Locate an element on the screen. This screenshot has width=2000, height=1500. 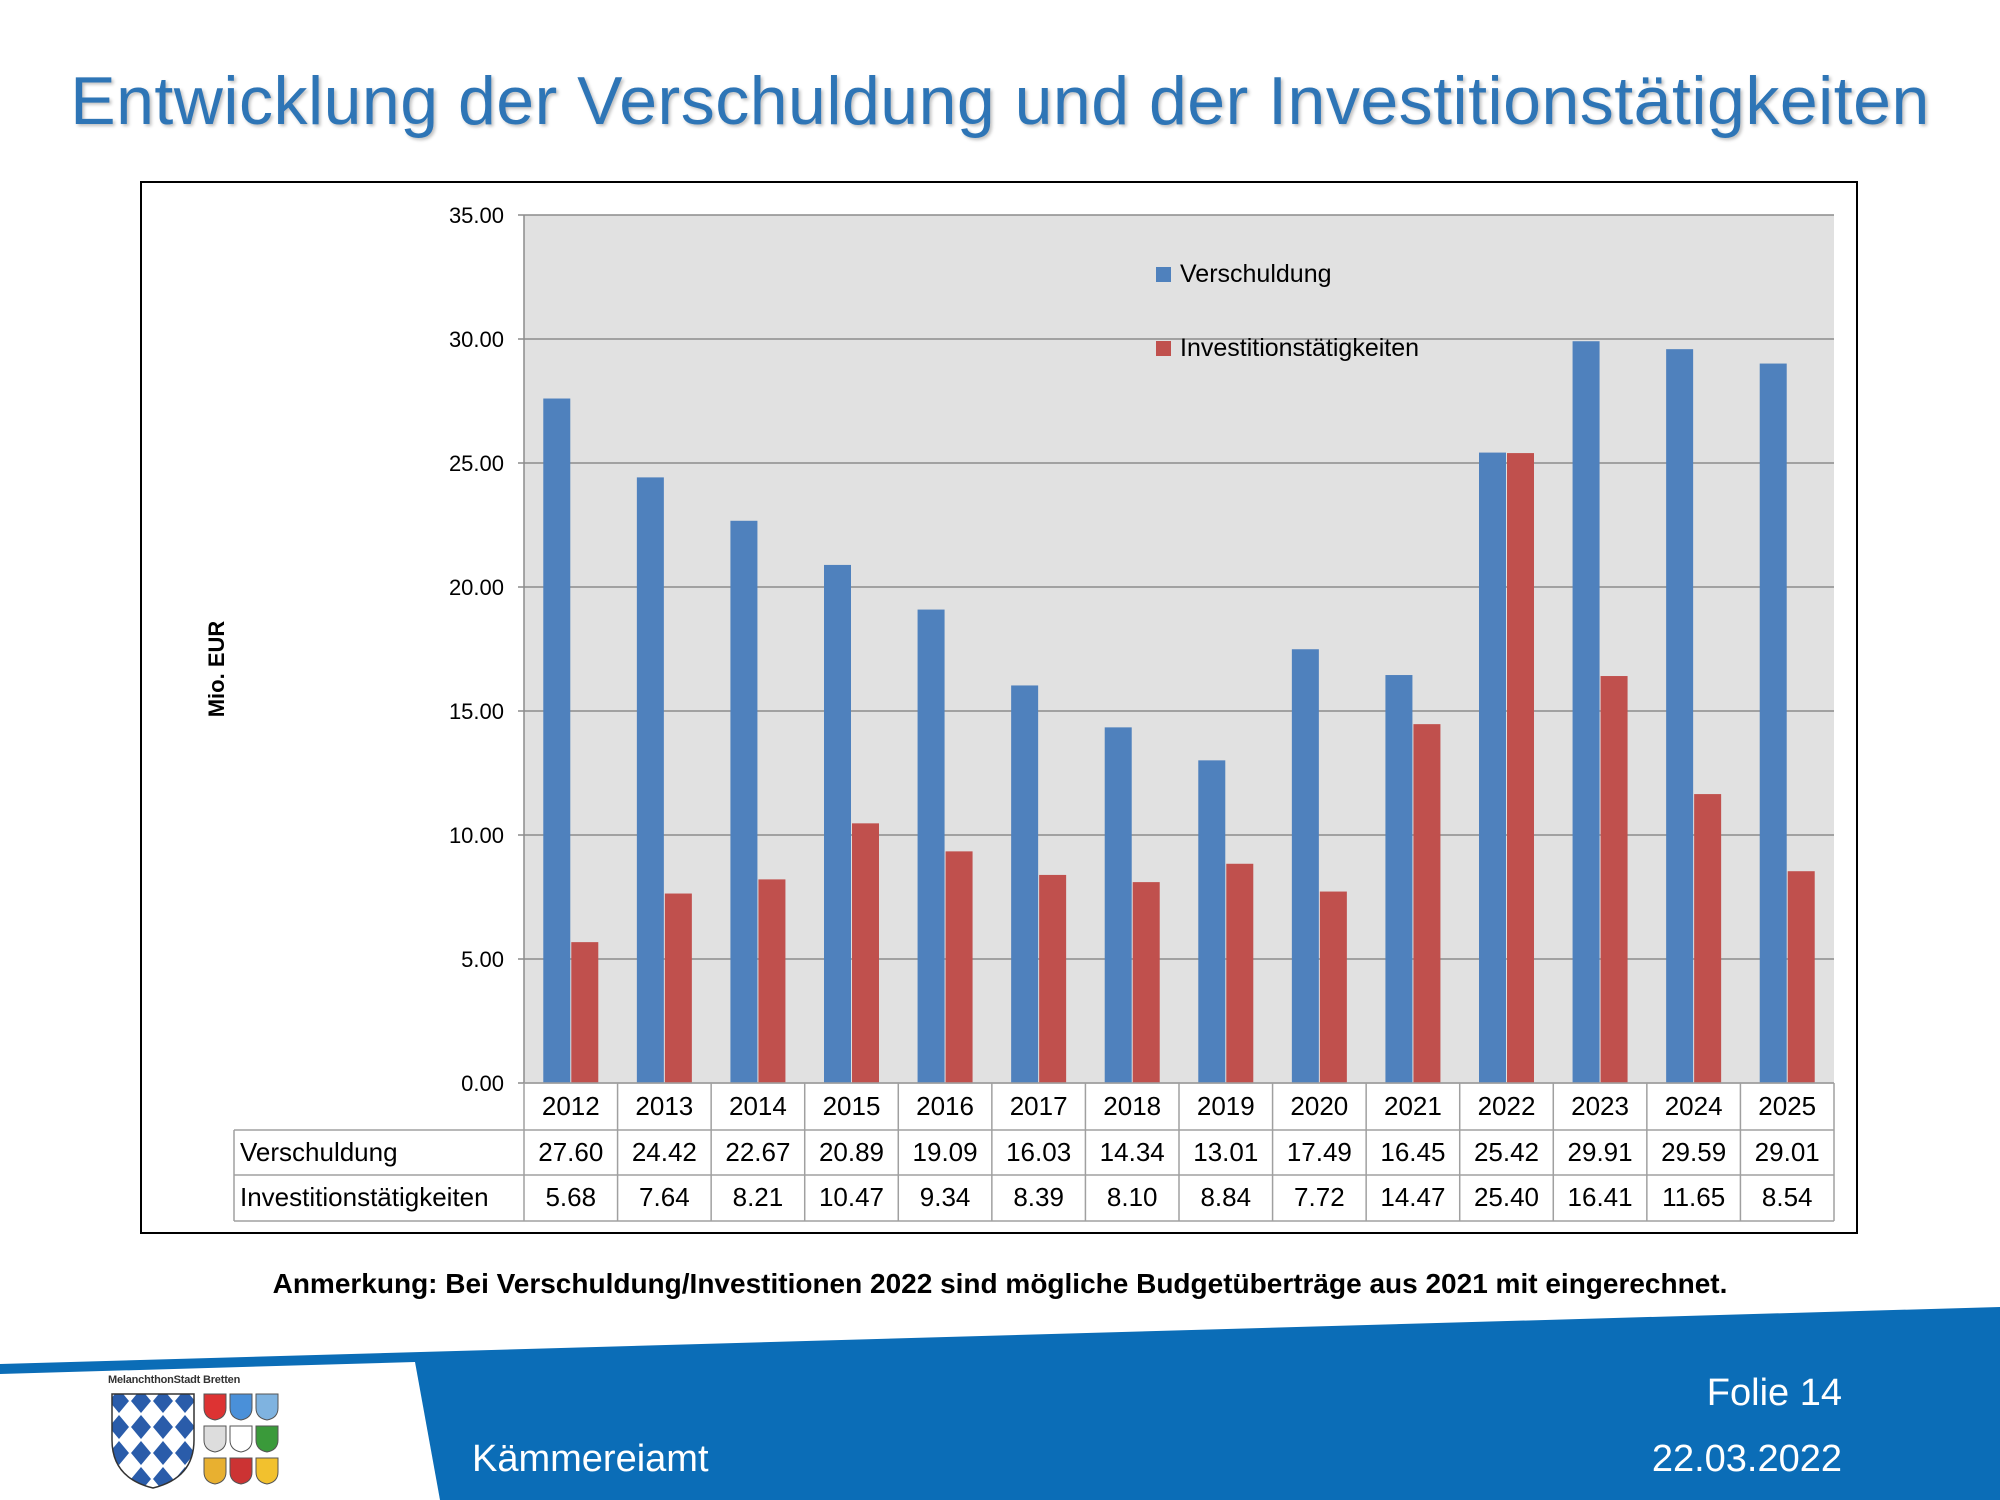
bar-investition-2012 is located at coordinates (585, 1012).